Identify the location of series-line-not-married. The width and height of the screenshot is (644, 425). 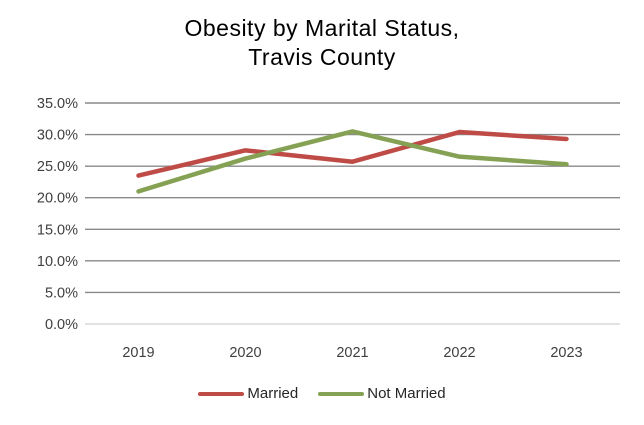
(352, 161).